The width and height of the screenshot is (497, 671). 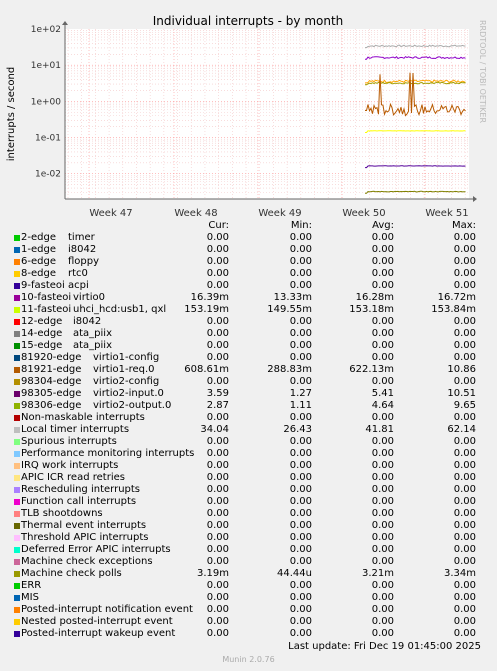 What do you see at coordinates (42, 333) in the screenshot?
I see `legend-name: 14-edge` at bounding box center [42, 333].